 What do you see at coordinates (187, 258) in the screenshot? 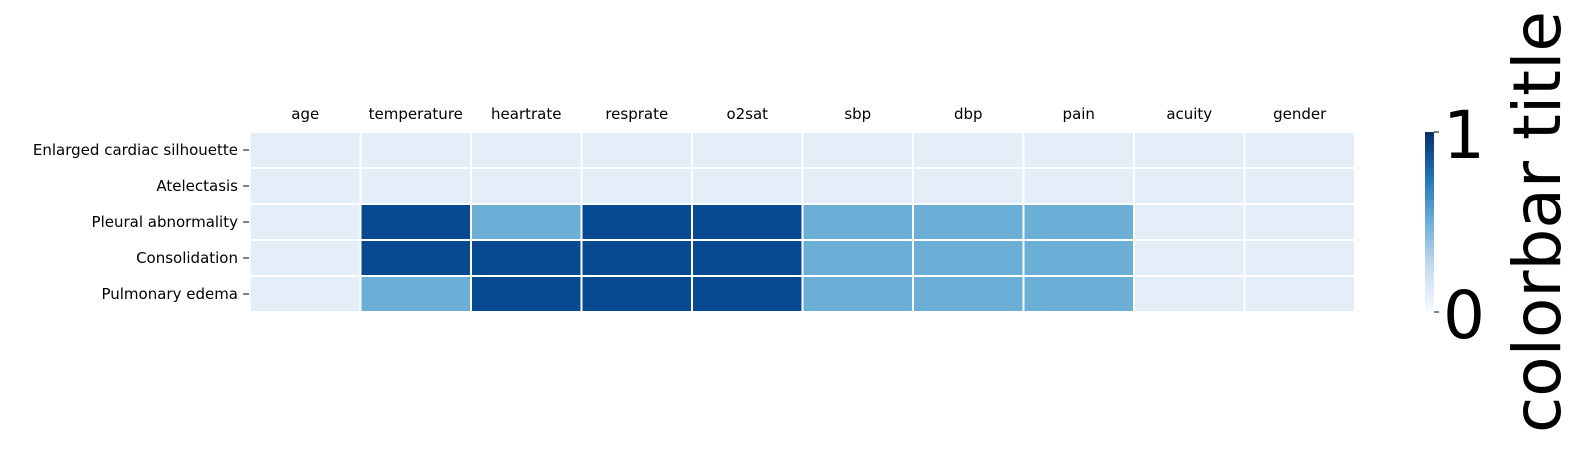
I see `row-label: Consolidation` at bounding box center [187, 258].